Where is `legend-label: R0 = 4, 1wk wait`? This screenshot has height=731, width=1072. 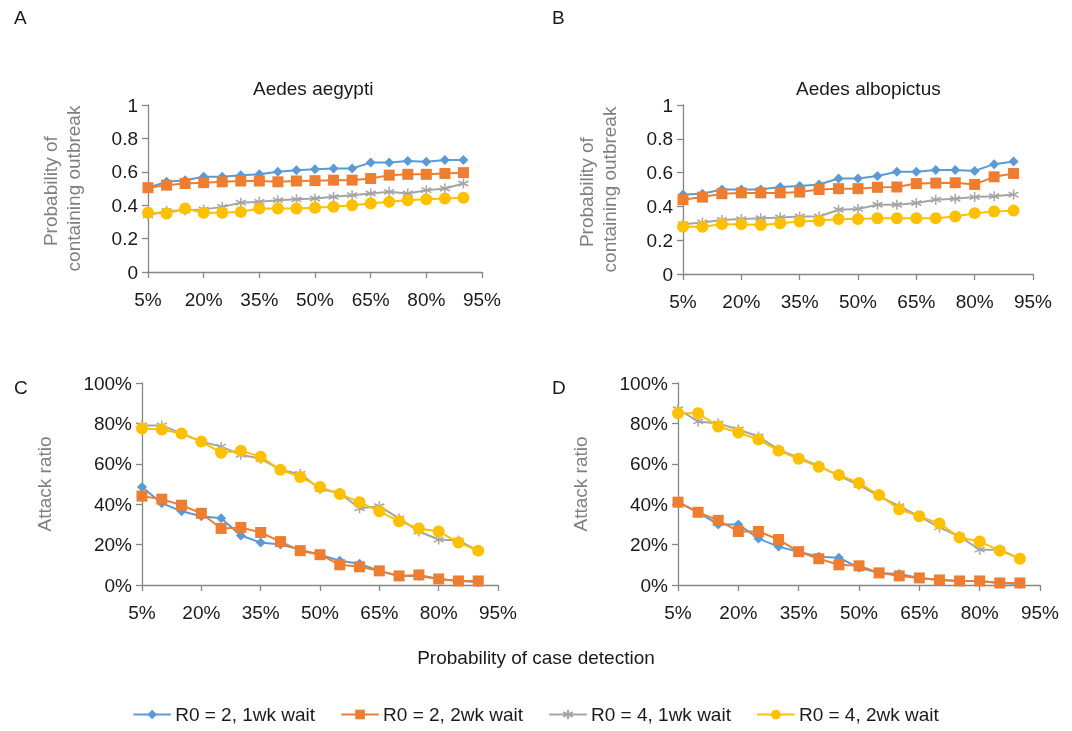 legend-label: R0 = 4, 1wk wait is located at coordinates (661, 714).